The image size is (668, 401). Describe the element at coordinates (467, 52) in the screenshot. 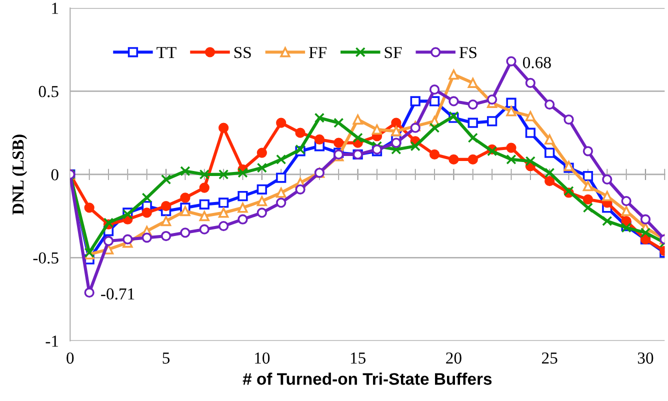

I see `legend-label: FS` at that location.